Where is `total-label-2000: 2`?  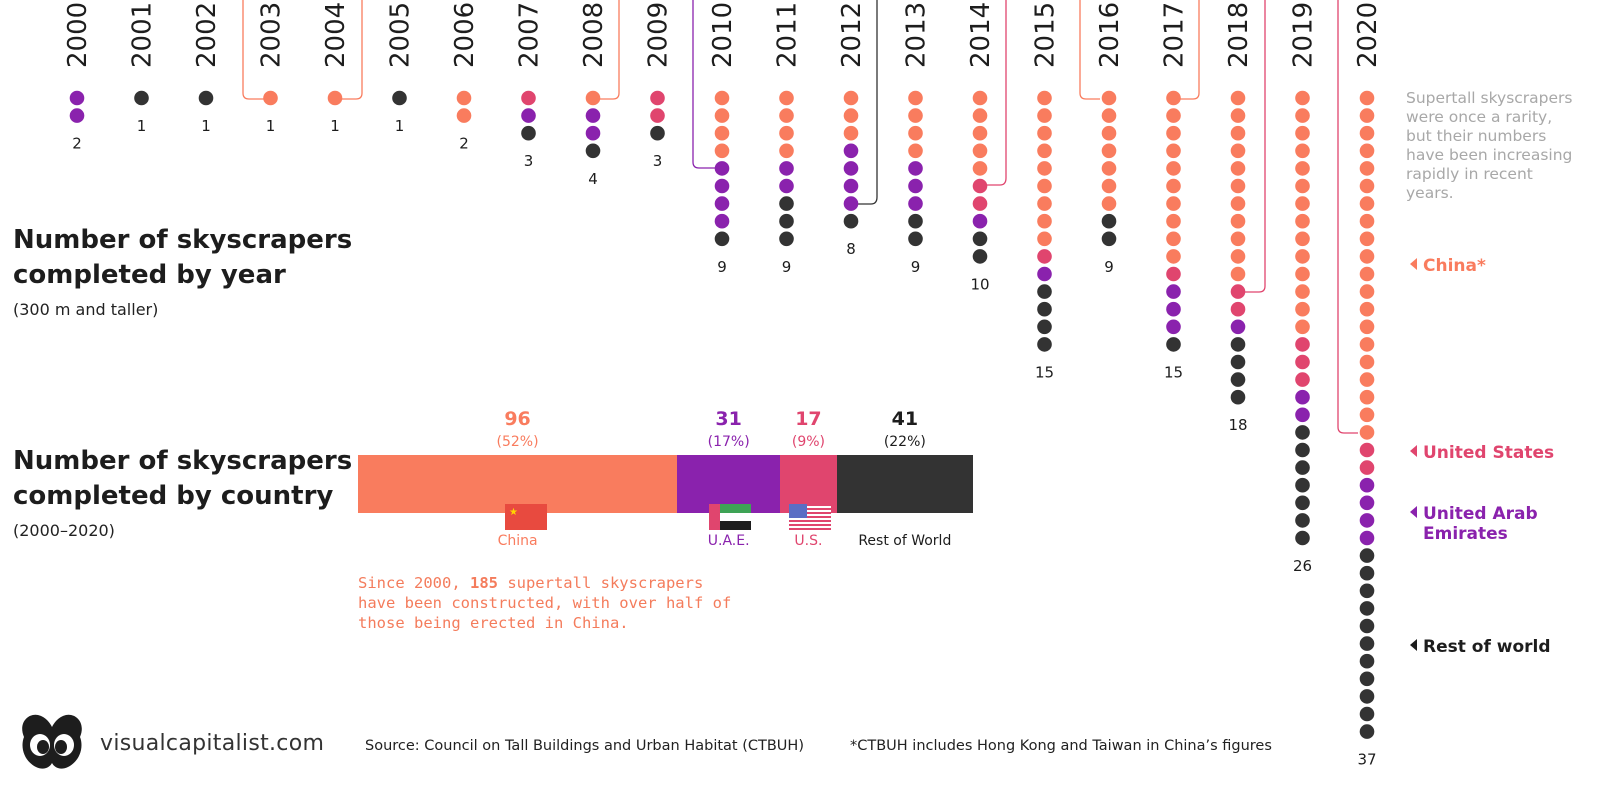
total-label-2000: 2 is located at coordinates (77, 144).